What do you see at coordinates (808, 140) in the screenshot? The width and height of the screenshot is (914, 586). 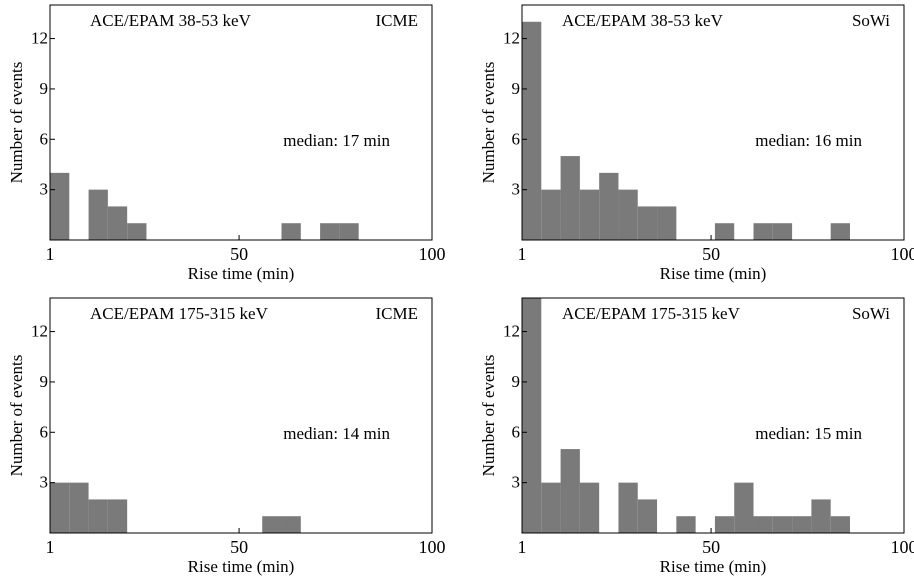 I see `median-annotation: median: 16 min` at bounding box center [808, 140].